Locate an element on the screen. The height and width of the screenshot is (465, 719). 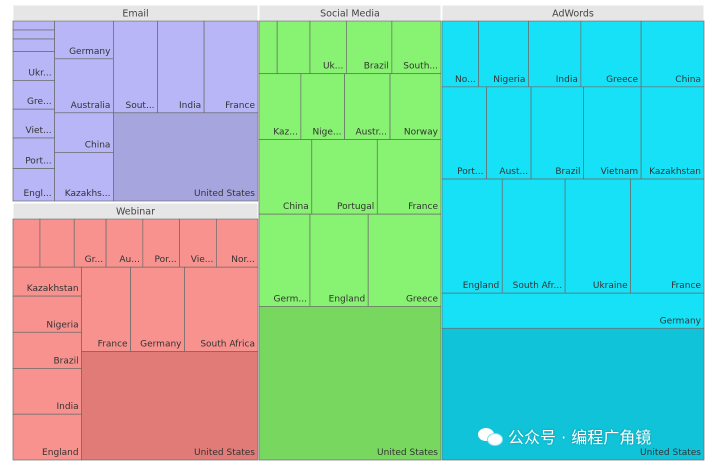
tile-webinar-united-states-label: United States is located at coordinates (224, 453).